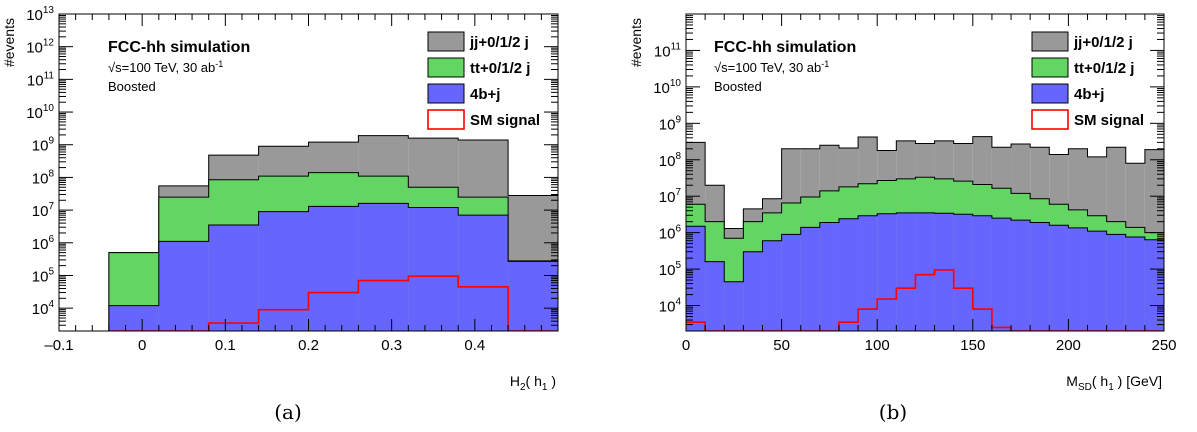 The image size is (1197, 432). What do you see at coordinates (308, 345) in the screenshot?
I see `x-tick-label: 0.2` at bounding box center [308, 345].